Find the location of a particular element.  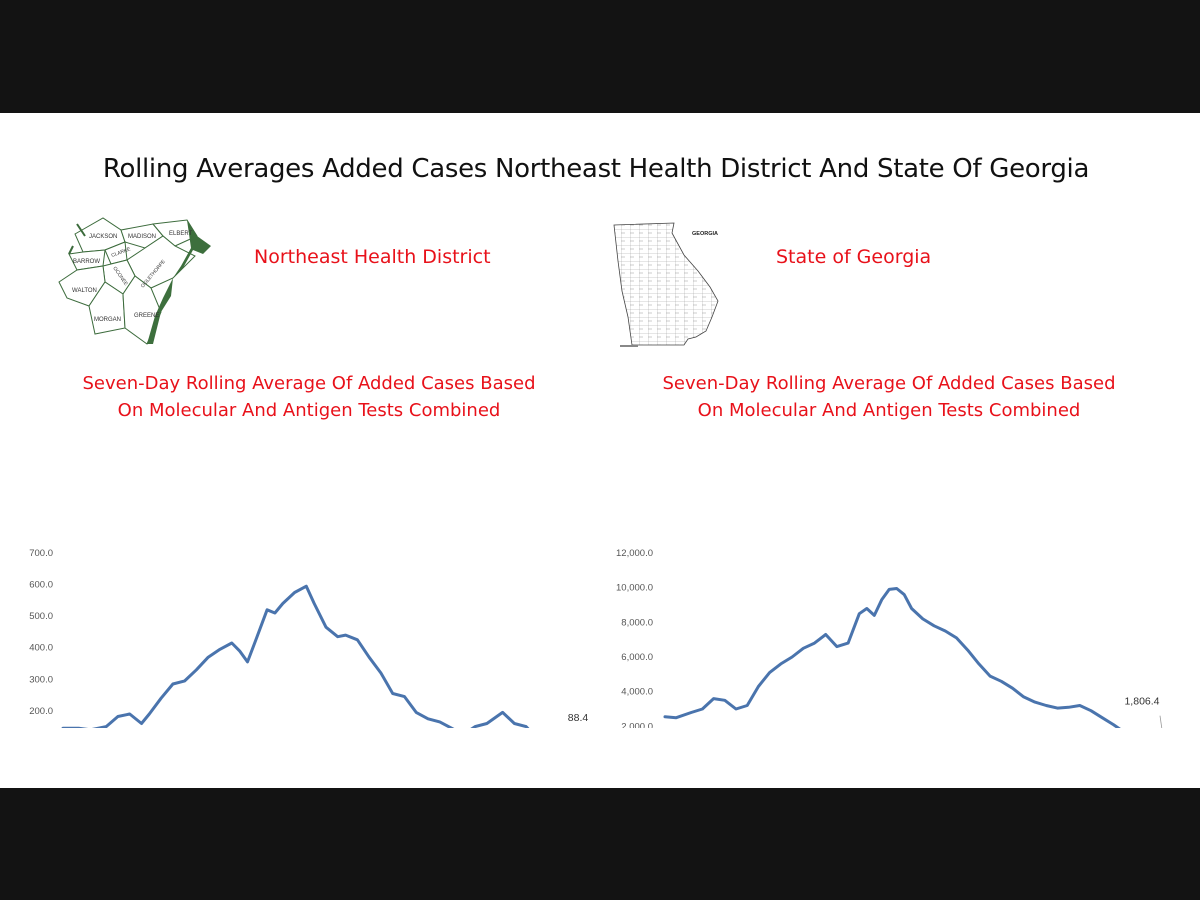

county-label-barrow: BARROW is located at coordinates (86, 262).